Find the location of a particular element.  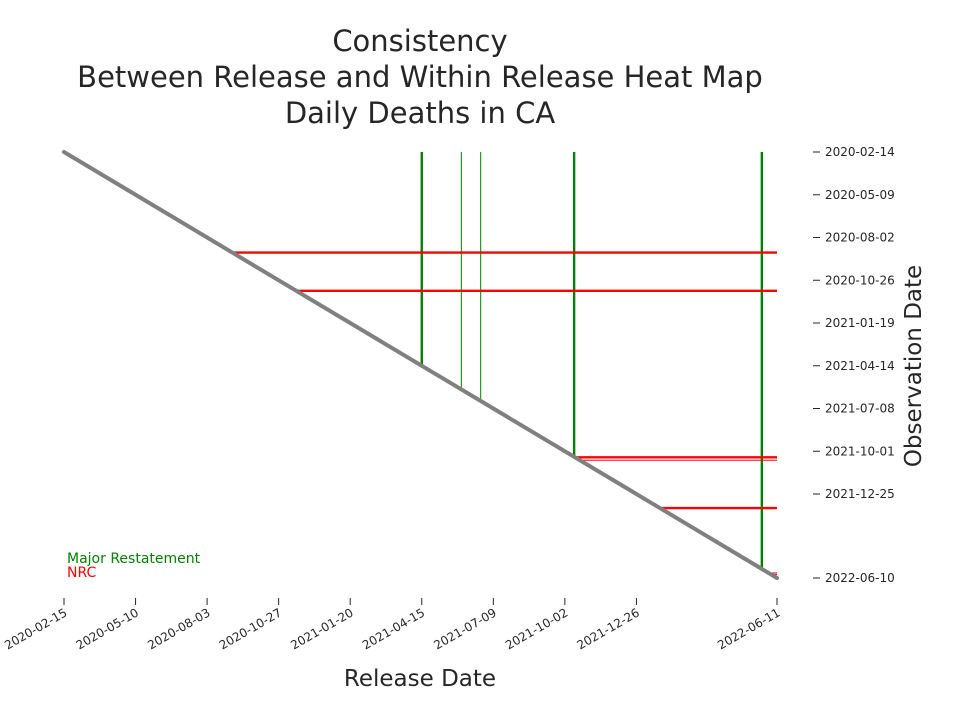

y-tick-label-2: 2020-08-02 is located at coordinates (860, 238).